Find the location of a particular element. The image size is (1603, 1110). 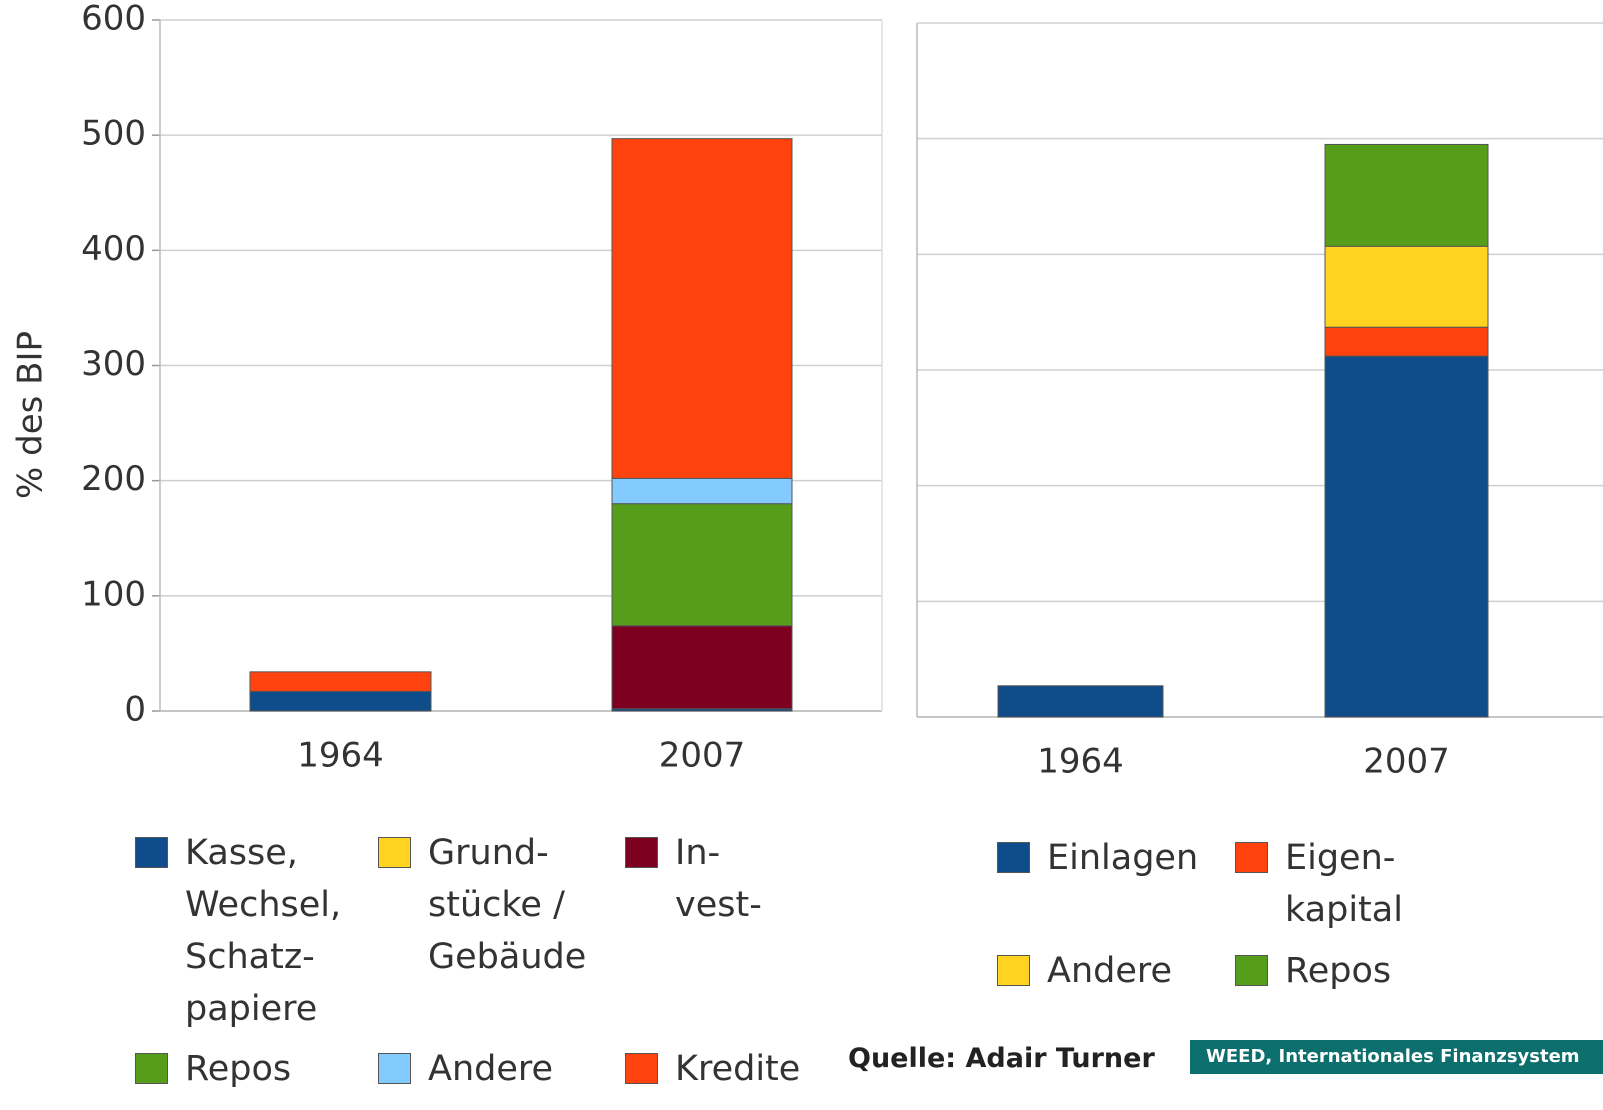

legend-entry: Eigen- kapital is located at coordinates (1319, 884).